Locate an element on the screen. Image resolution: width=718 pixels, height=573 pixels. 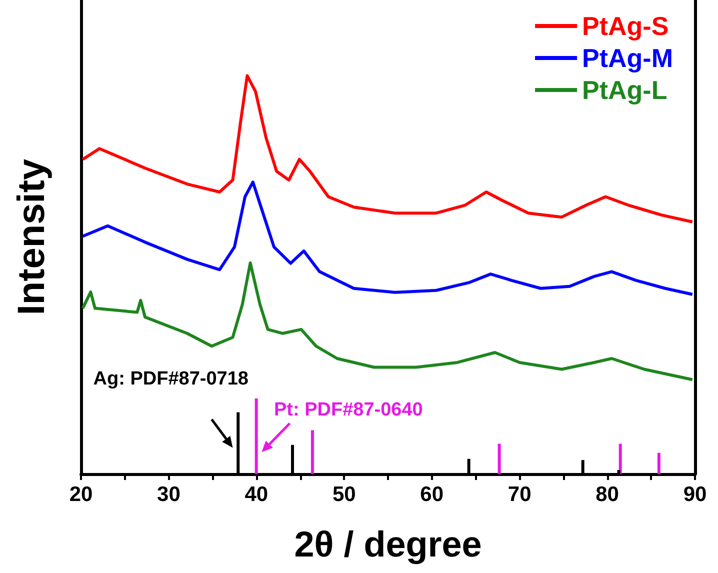
x-tick-label: 30 is located at coordinates (168, 494).